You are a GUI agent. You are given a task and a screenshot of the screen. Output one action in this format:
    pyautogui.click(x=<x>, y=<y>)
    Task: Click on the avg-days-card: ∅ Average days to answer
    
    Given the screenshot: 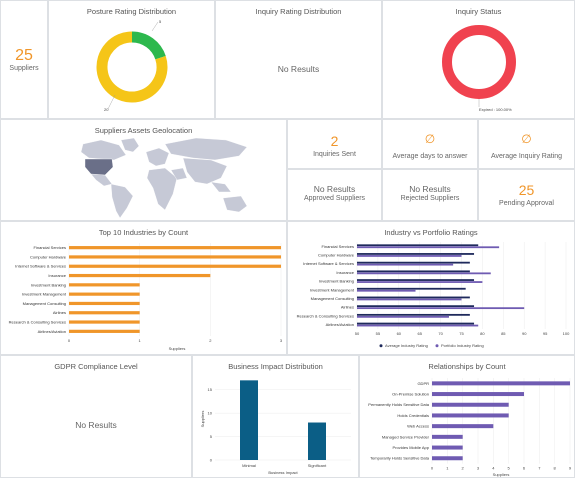 What is the action you would take?
    pyautogui.click(x=430, y=144)
    